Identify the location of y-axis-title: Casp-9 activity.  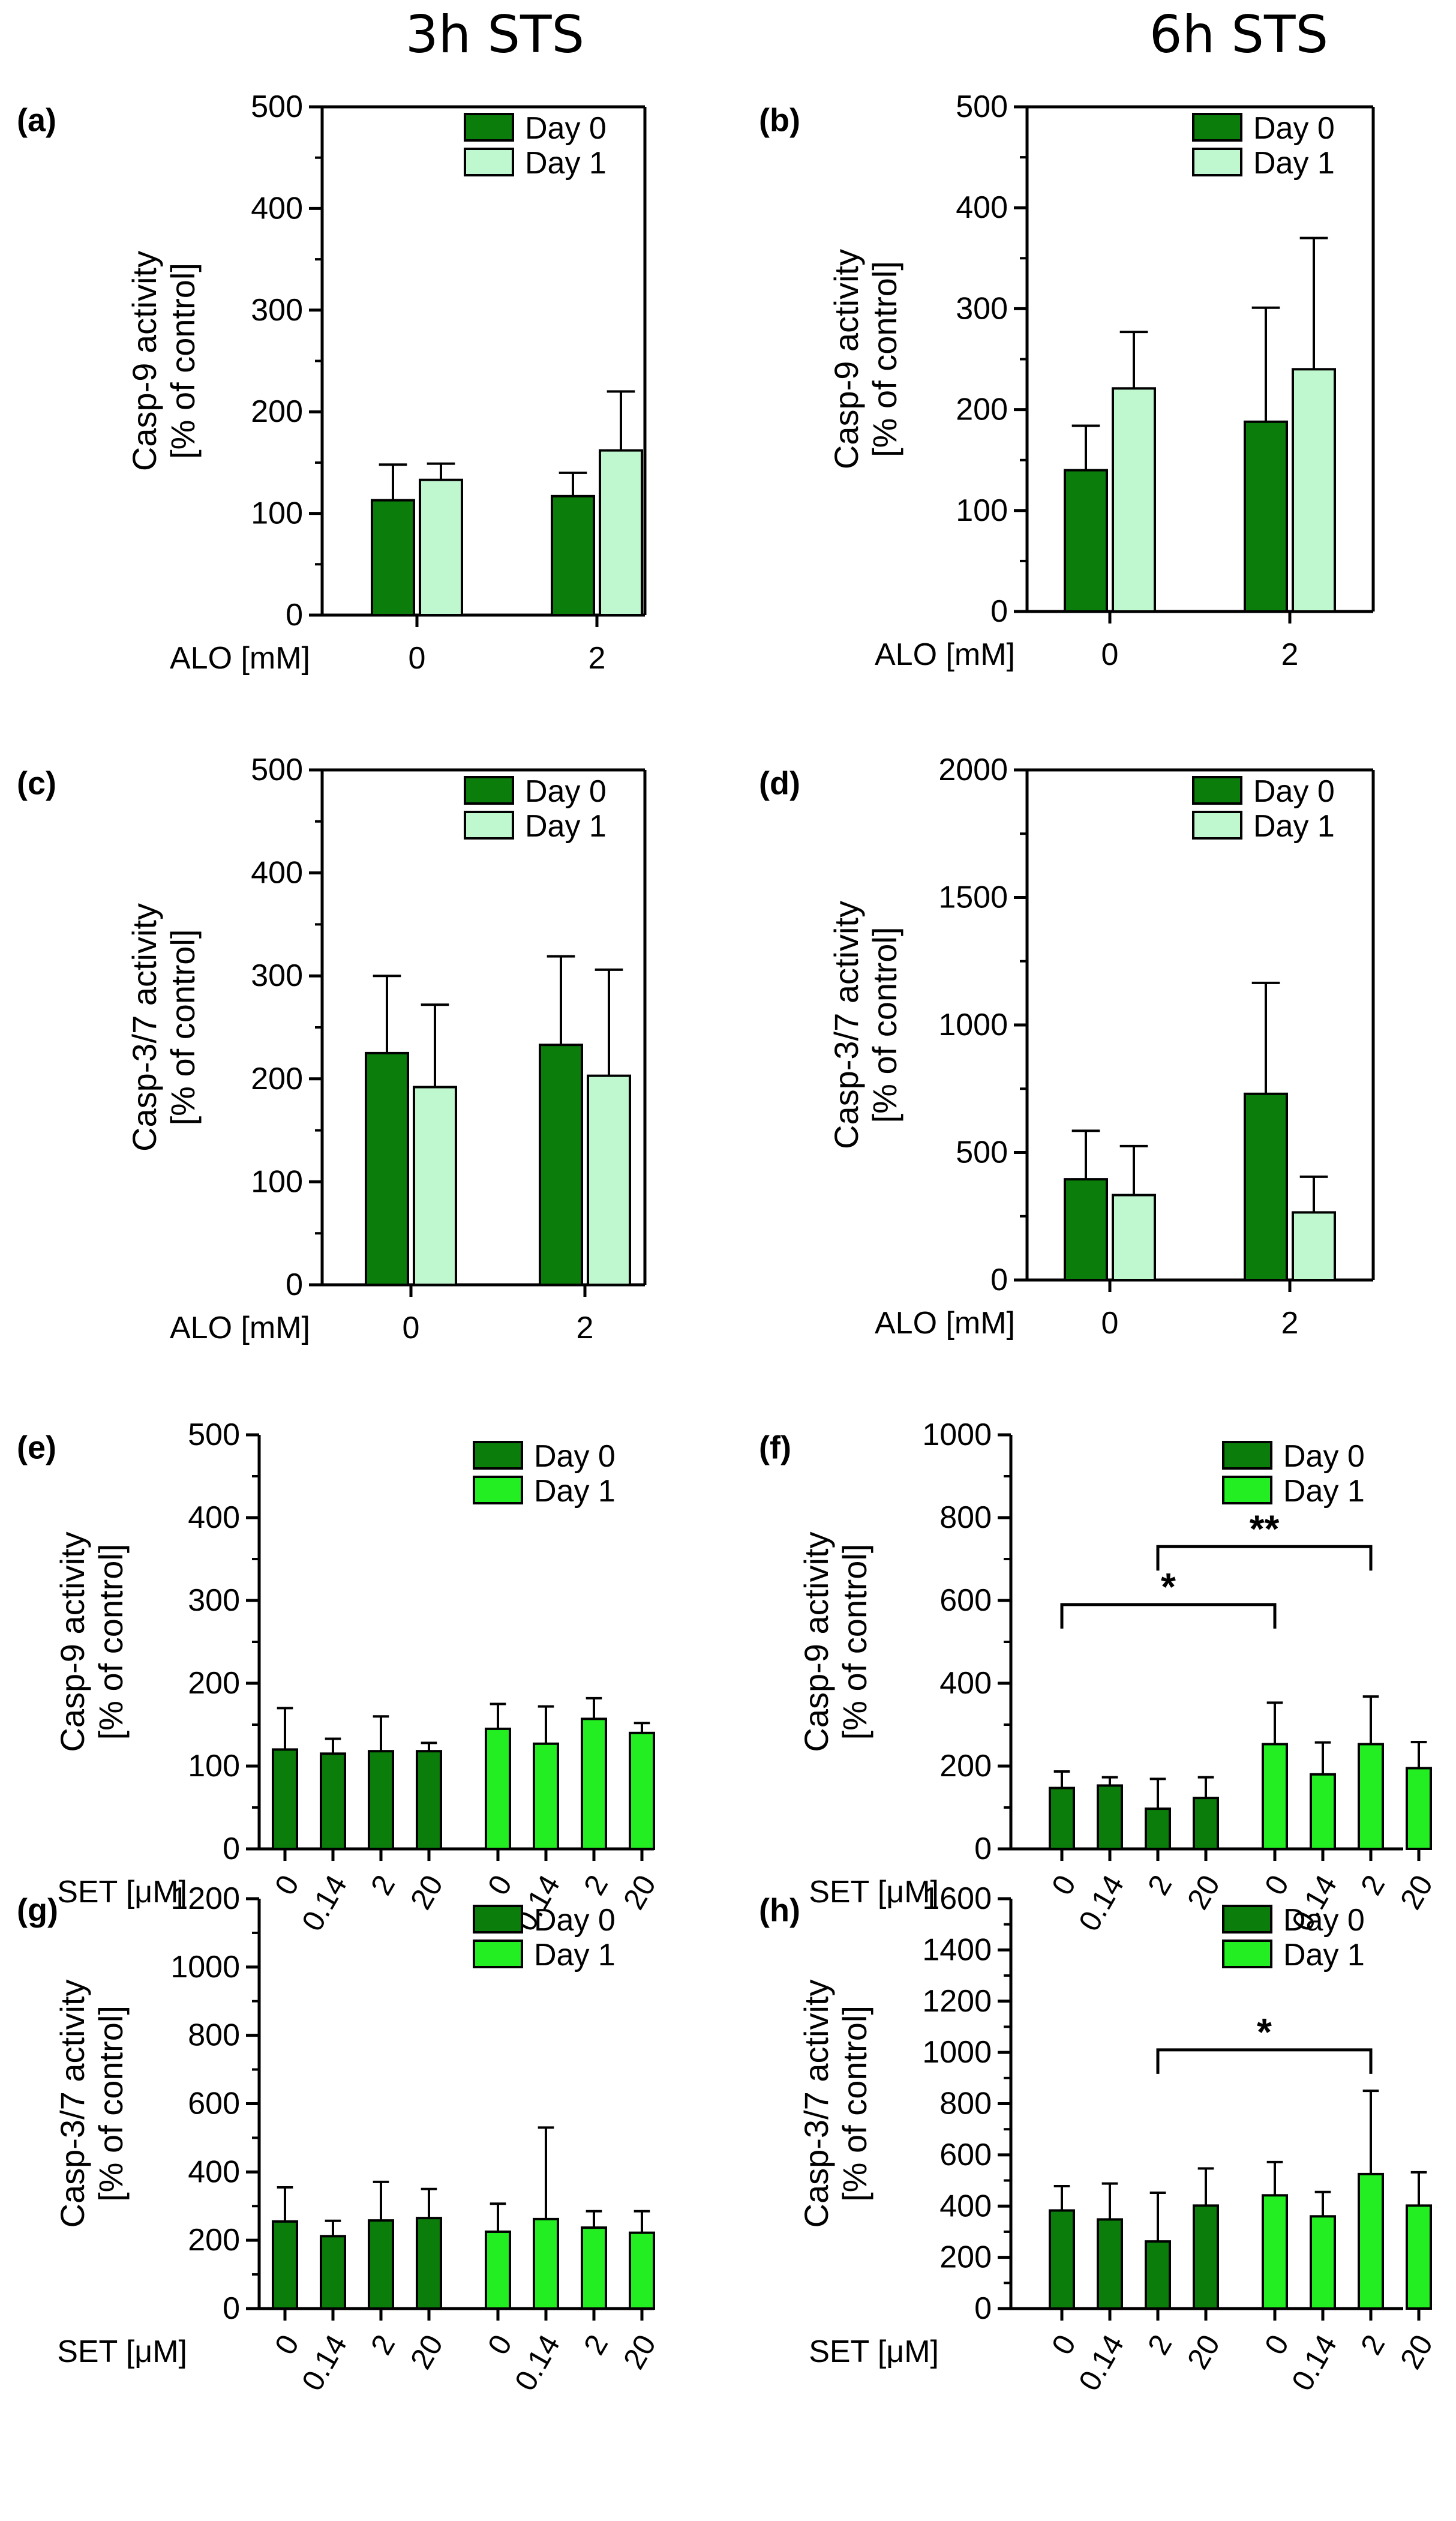
(846, 359).